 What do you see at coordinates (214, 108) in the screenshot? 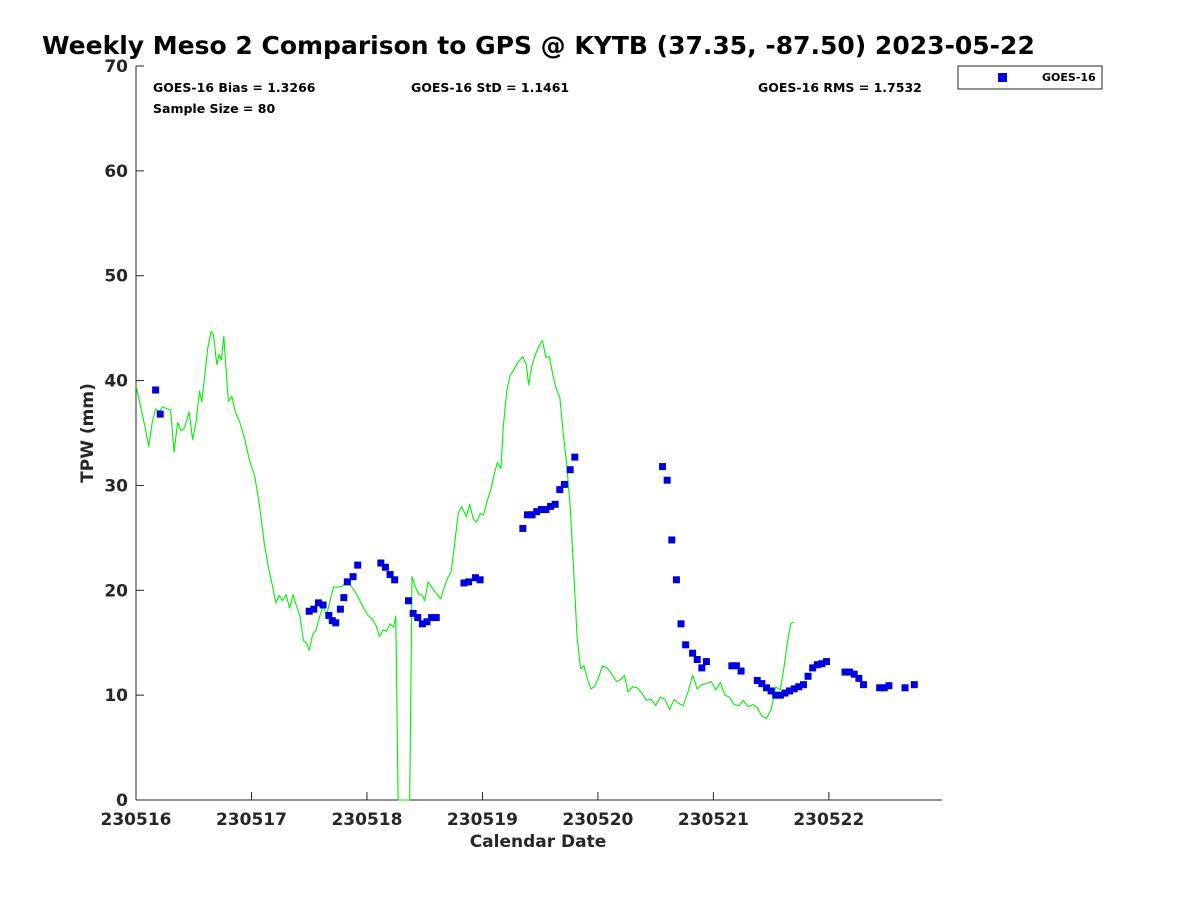
I see `stat-sample-size: Sample Size = 80` at bounding box center [214, 108].